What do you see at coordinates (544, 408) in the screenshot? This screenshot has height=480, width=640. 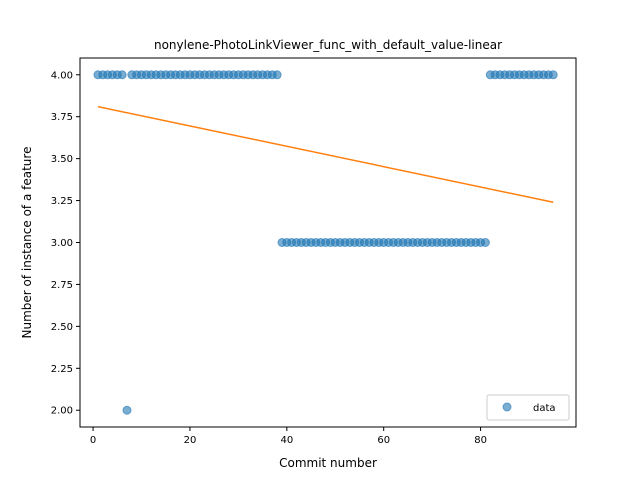 I see `legend-label-data: data` at bounding box center [544, 408].